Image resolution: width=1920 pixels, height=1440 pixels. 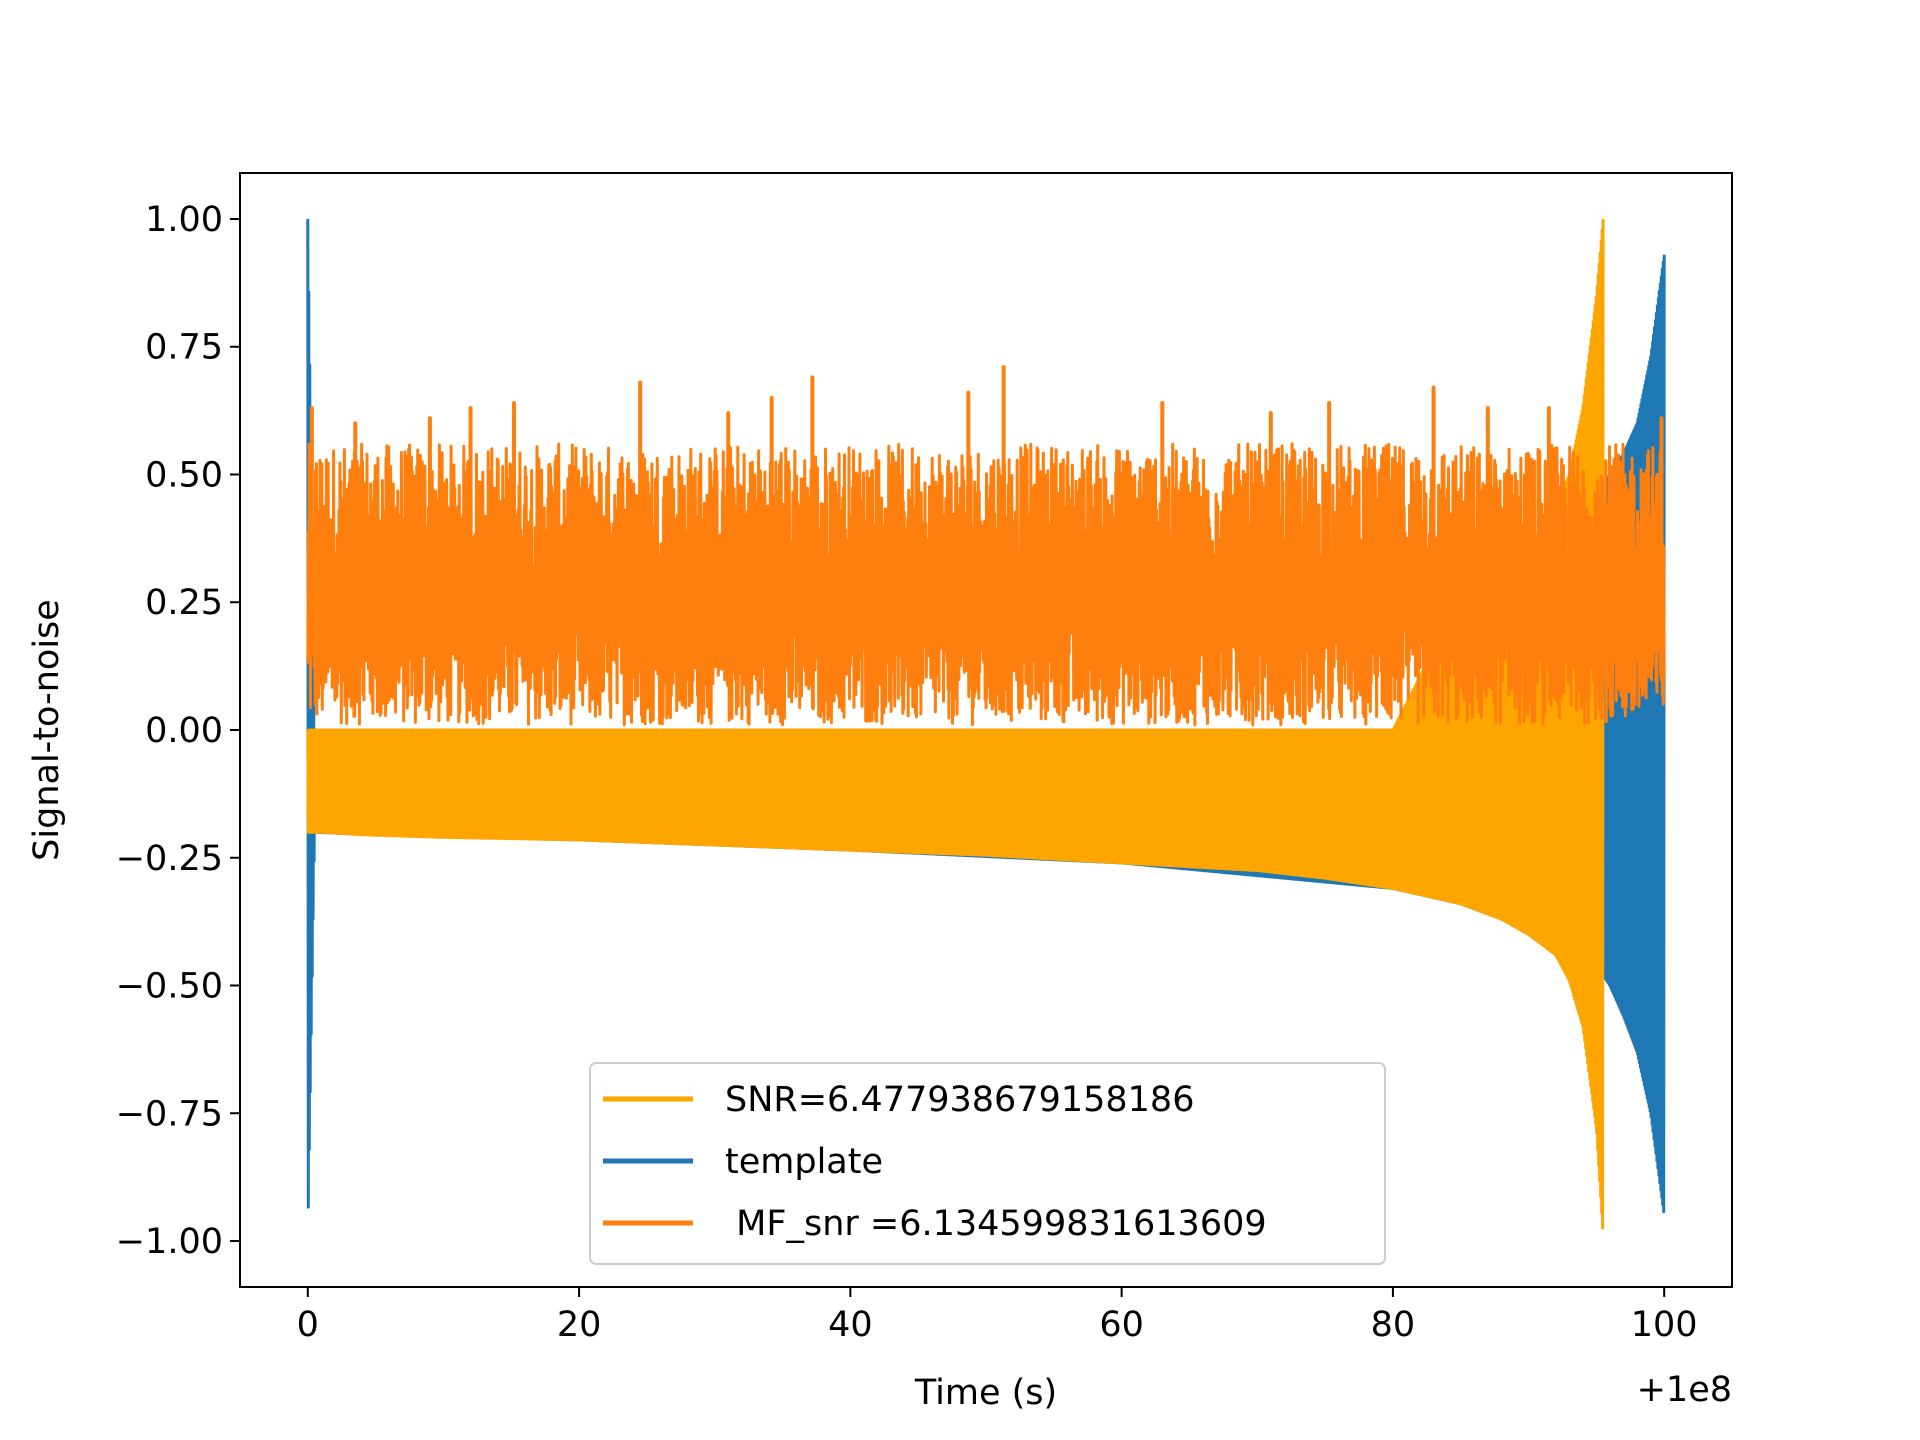 I want to click on series-line, so click(x=986, y=584).